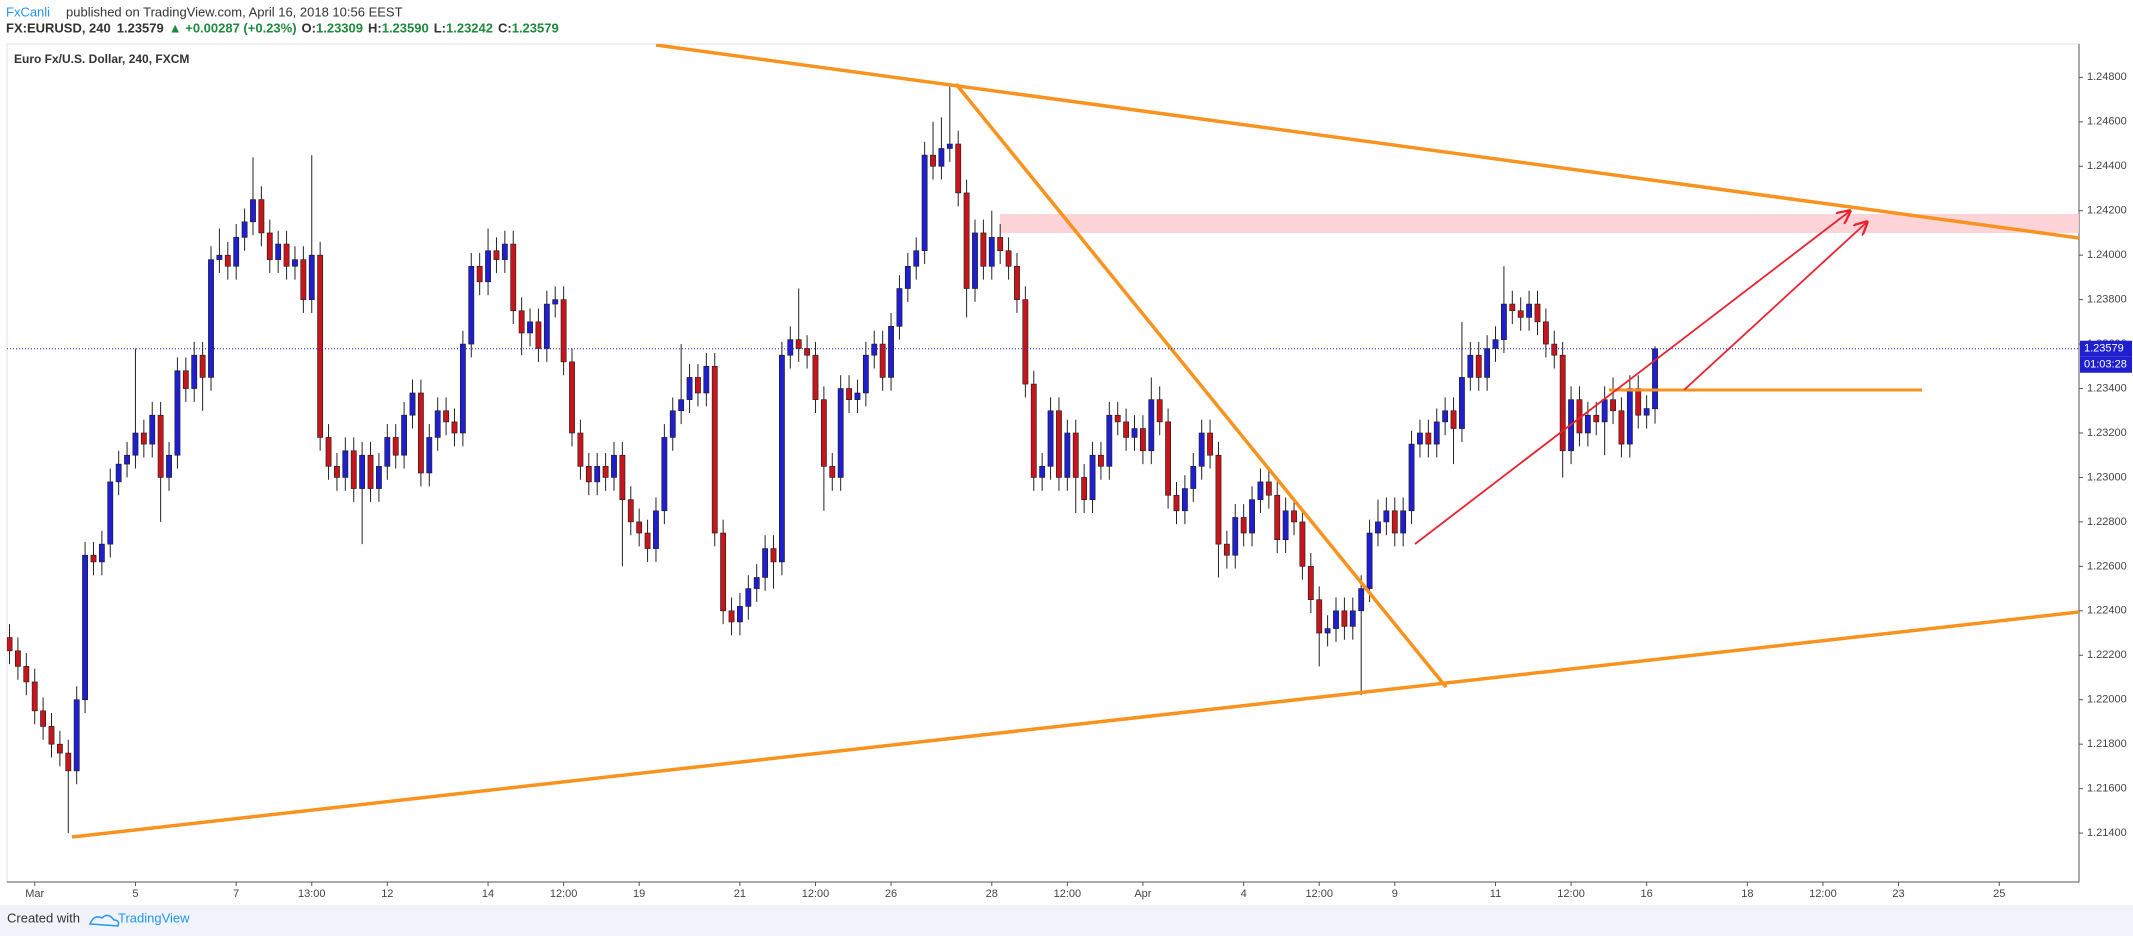 This screenshot has width=2133, height=936. Describe the element at coordinates (1068, 894) in the screenshot. I see `x-tick-label: 12:00` at that location.